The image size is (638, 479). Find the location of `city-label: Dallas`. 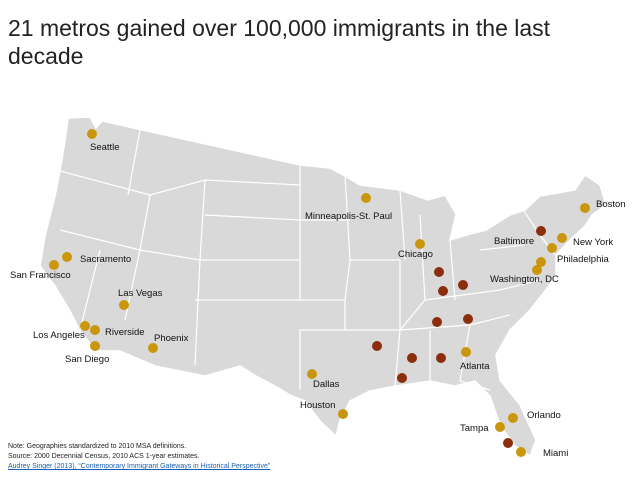

city-label: Dallas is located at coordinates (326, 384).